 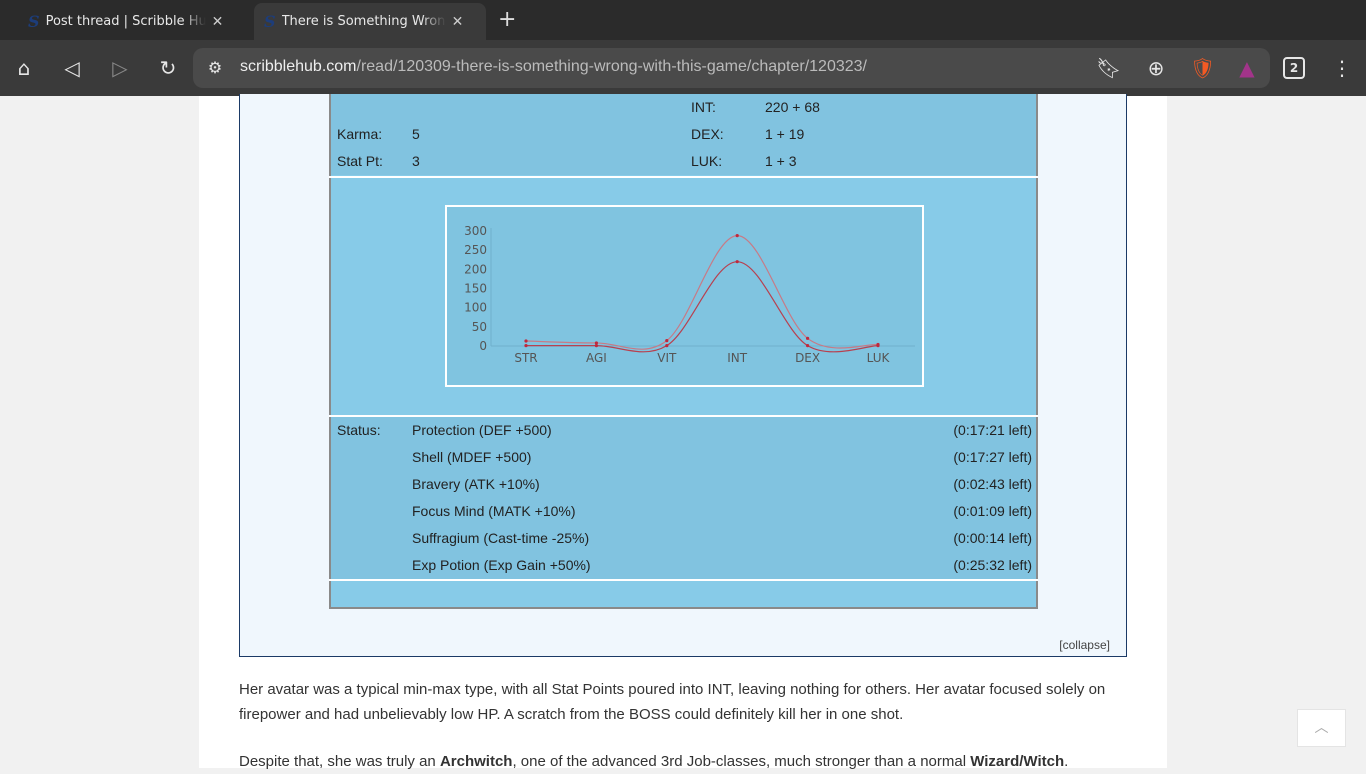 What do you see at coordinates (1321, 728) in the screenshot?
I see `scroll-to-top-button: ︿` at bounding box center [1321, 728].